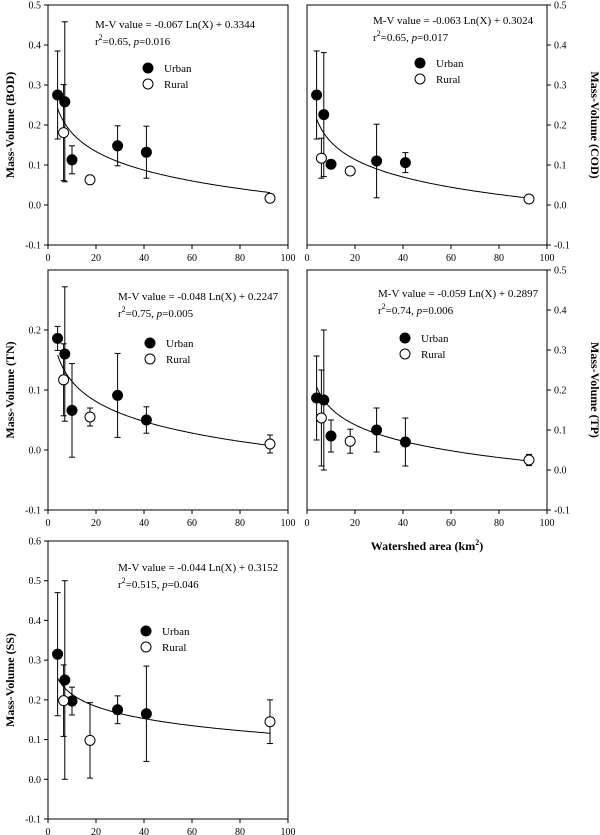 The width and height of the screenshot is (600, 835). What do you see at coordinates (35, 391) in the screenshot?
I see `chart-3-y-tick-label: 0.1` at bounding box center [35, 391].